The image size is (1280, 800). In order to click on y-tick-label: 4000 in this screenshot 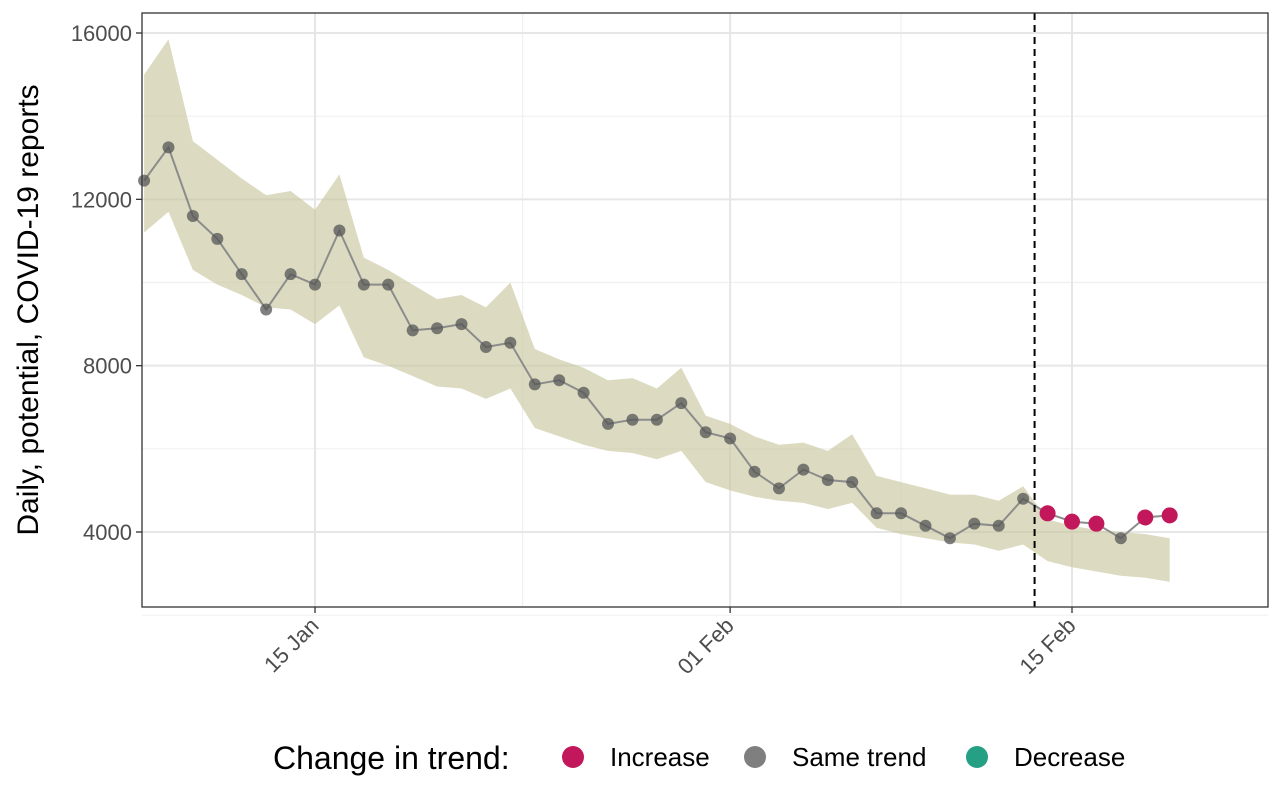, I will do `click(107, 532)`.